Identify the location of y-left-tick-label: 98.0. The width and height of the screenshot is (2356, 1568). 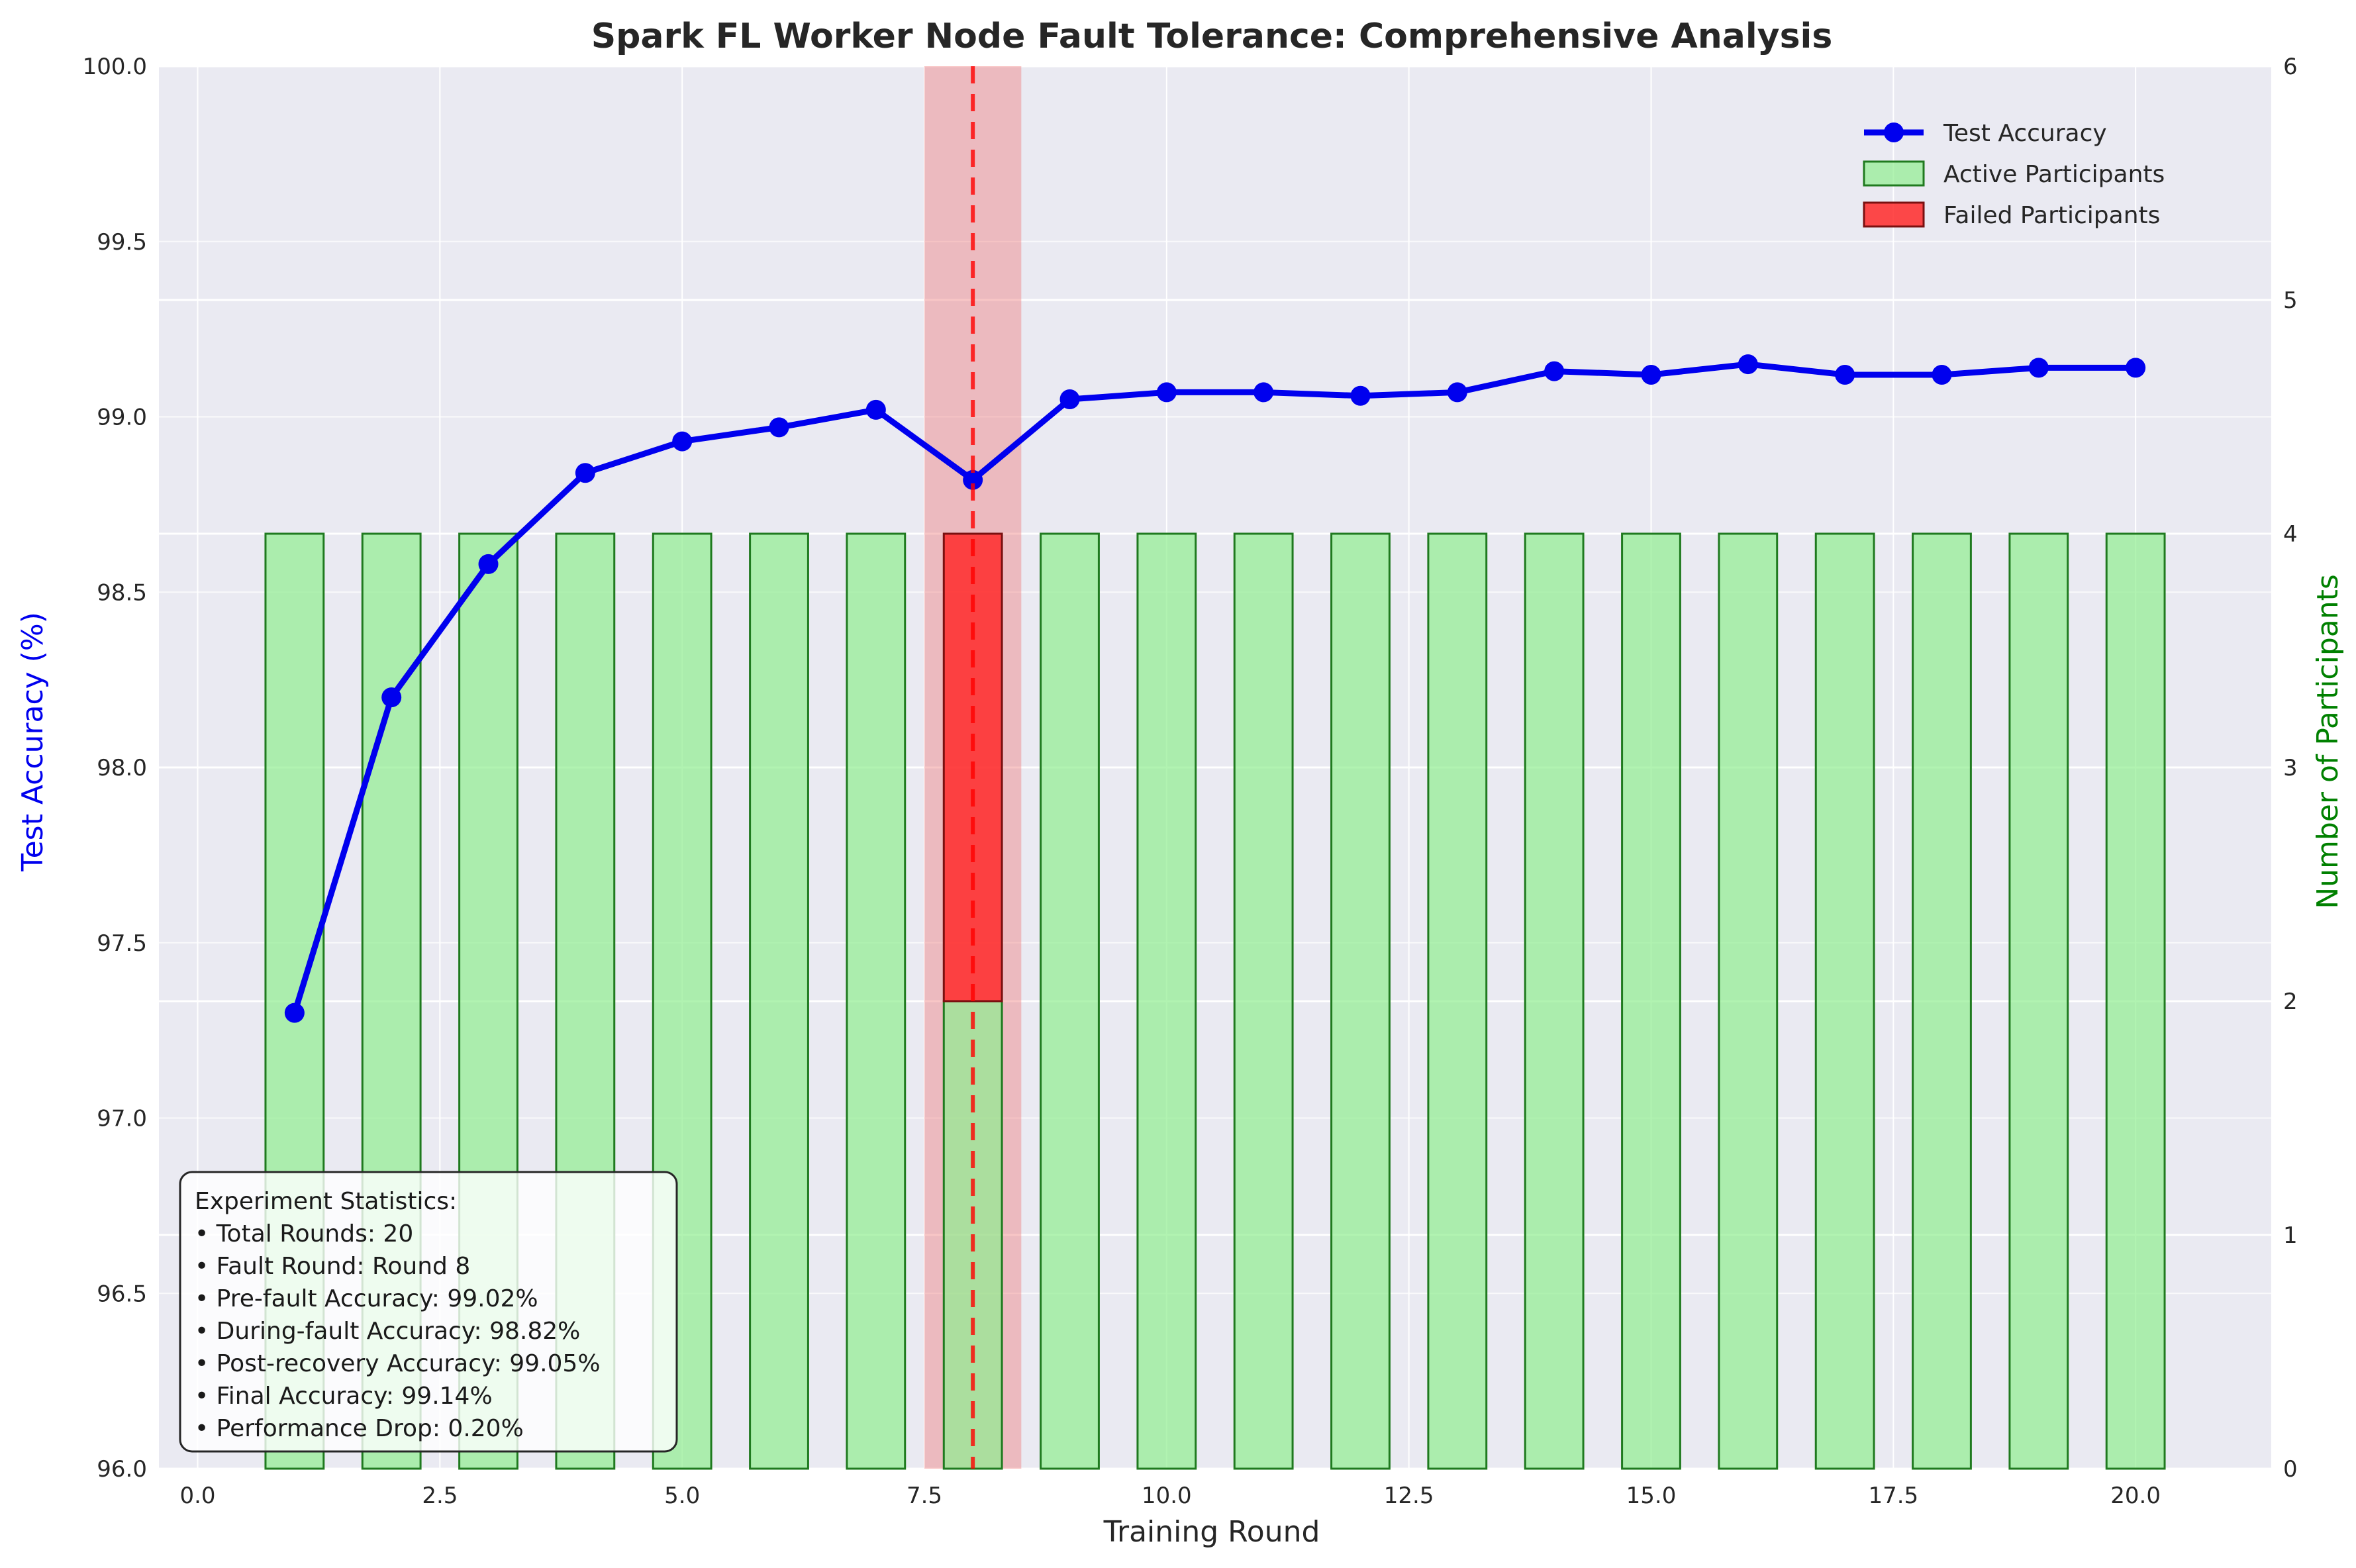
(122, 768).